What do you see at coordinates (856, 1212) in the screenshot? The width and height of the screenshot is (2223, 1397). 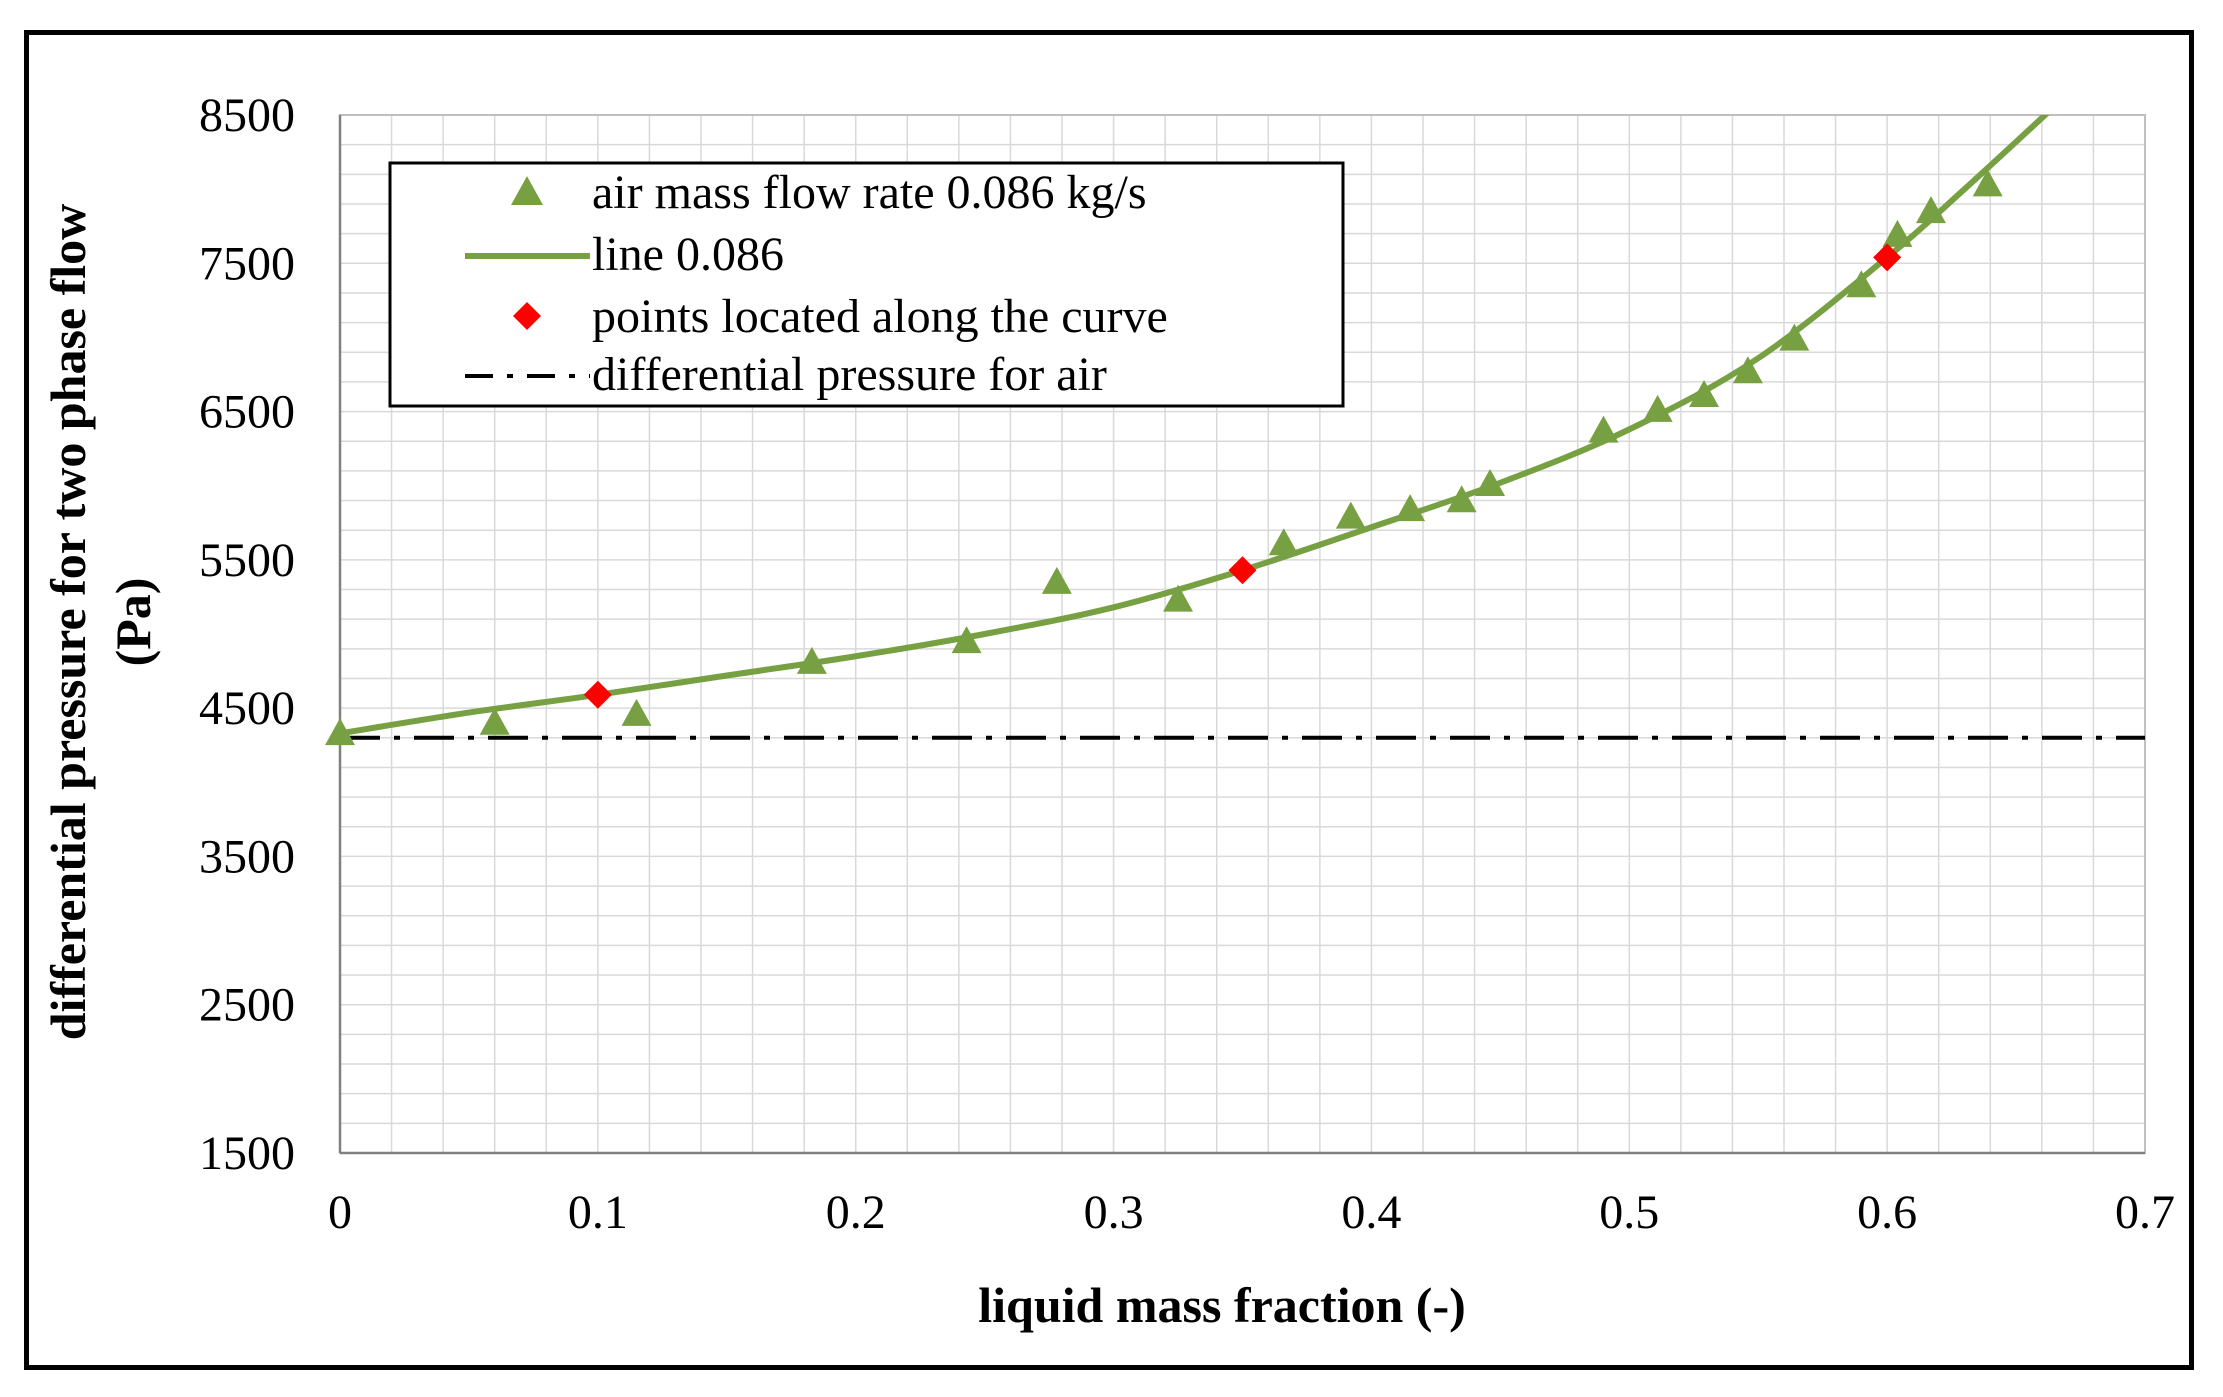 I see `x-tick-label: 0.2` at bounding box center [856, 1212].